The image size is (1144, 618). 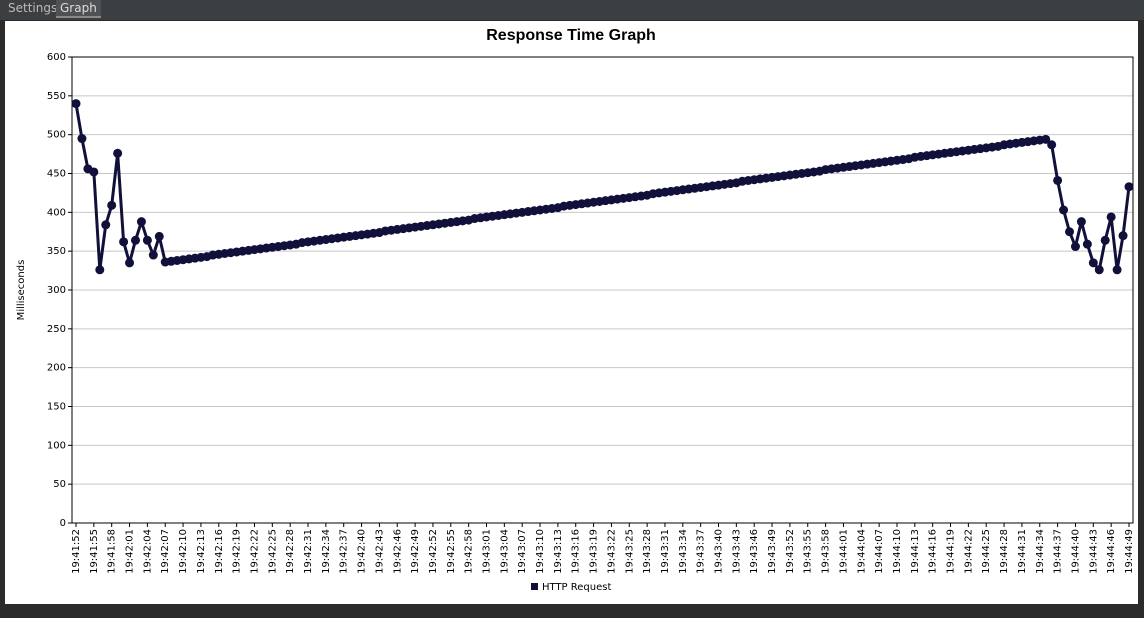 What do you see at coordinates (56, 174) in the screenshot?
I see `y-tick-label: 450` at bounding box center [56, 174].